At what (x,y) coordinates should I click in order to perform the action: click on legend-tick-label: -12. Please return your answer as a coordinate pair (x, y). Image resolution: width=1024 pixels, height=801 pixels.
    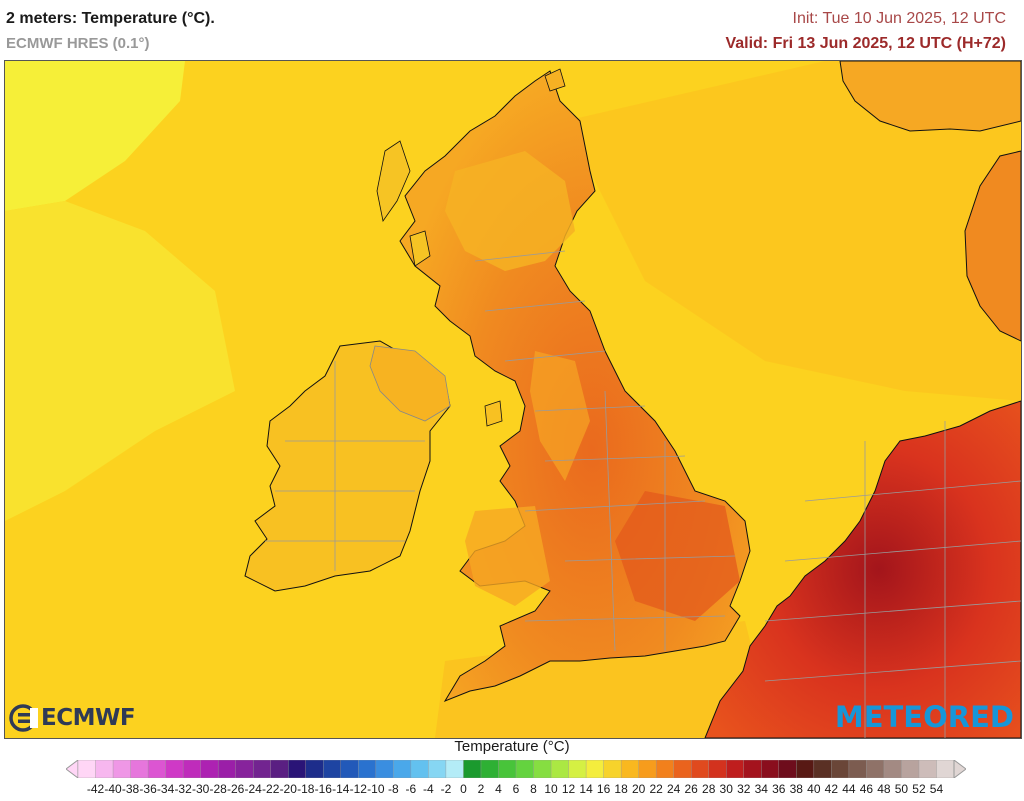
    Looking at the image, I should click on (358, 789).